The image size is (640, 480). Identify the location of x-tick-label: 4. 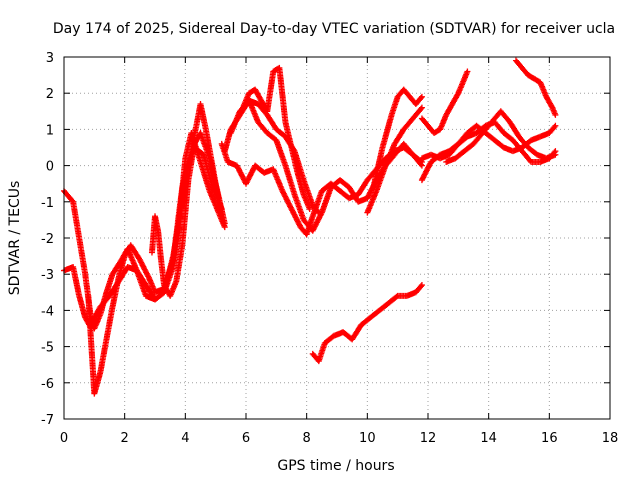
(185, 438).